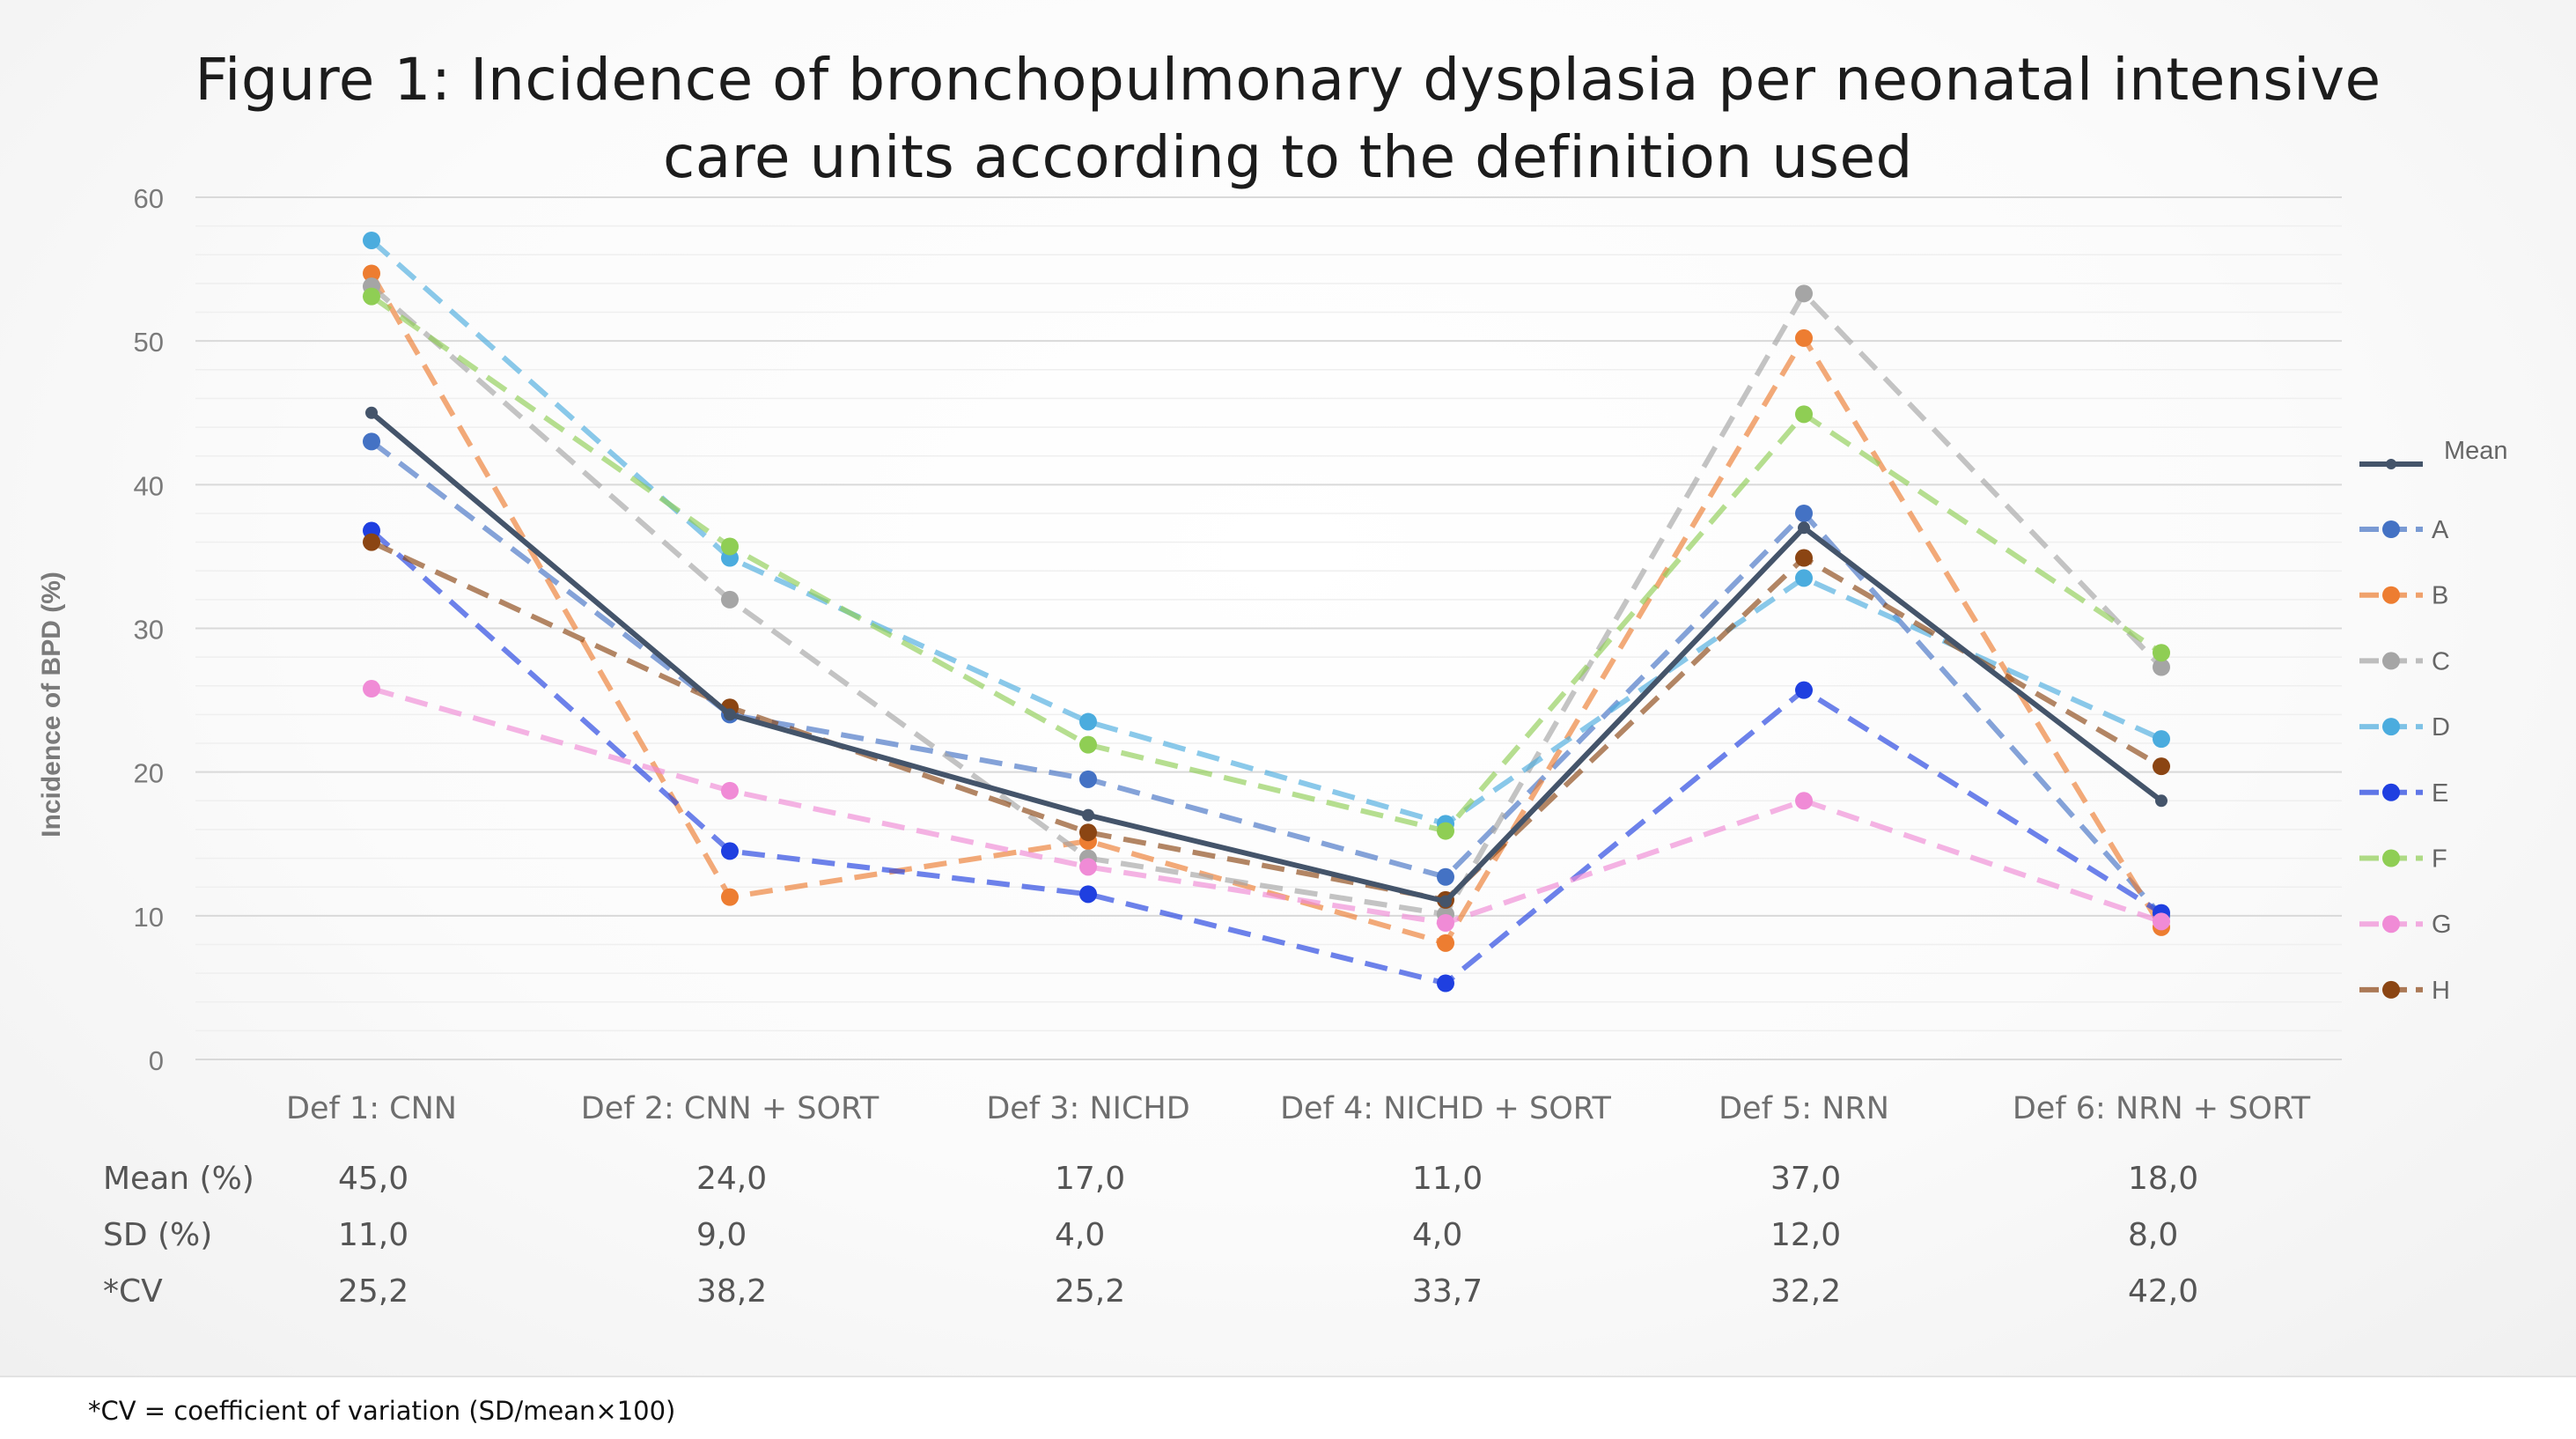 The image size is (2576, 1439). I want to click on y-tick-label: 60, so click(149, 198).